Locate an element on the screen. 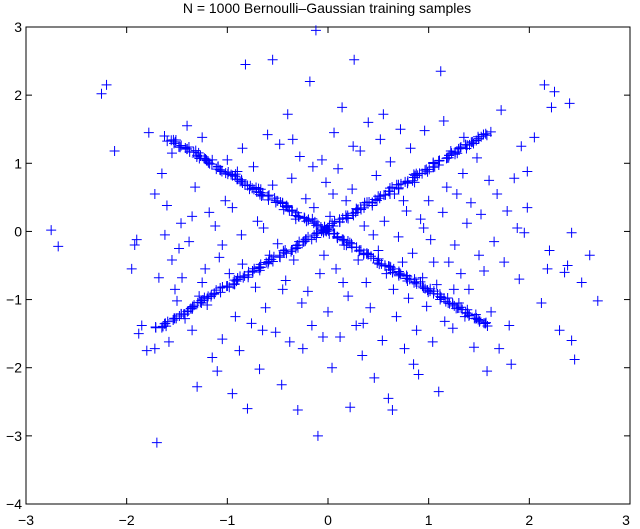 This screenshot has height=529, width=640. y-tick-label: −4 is located at coordinates (14, 504).